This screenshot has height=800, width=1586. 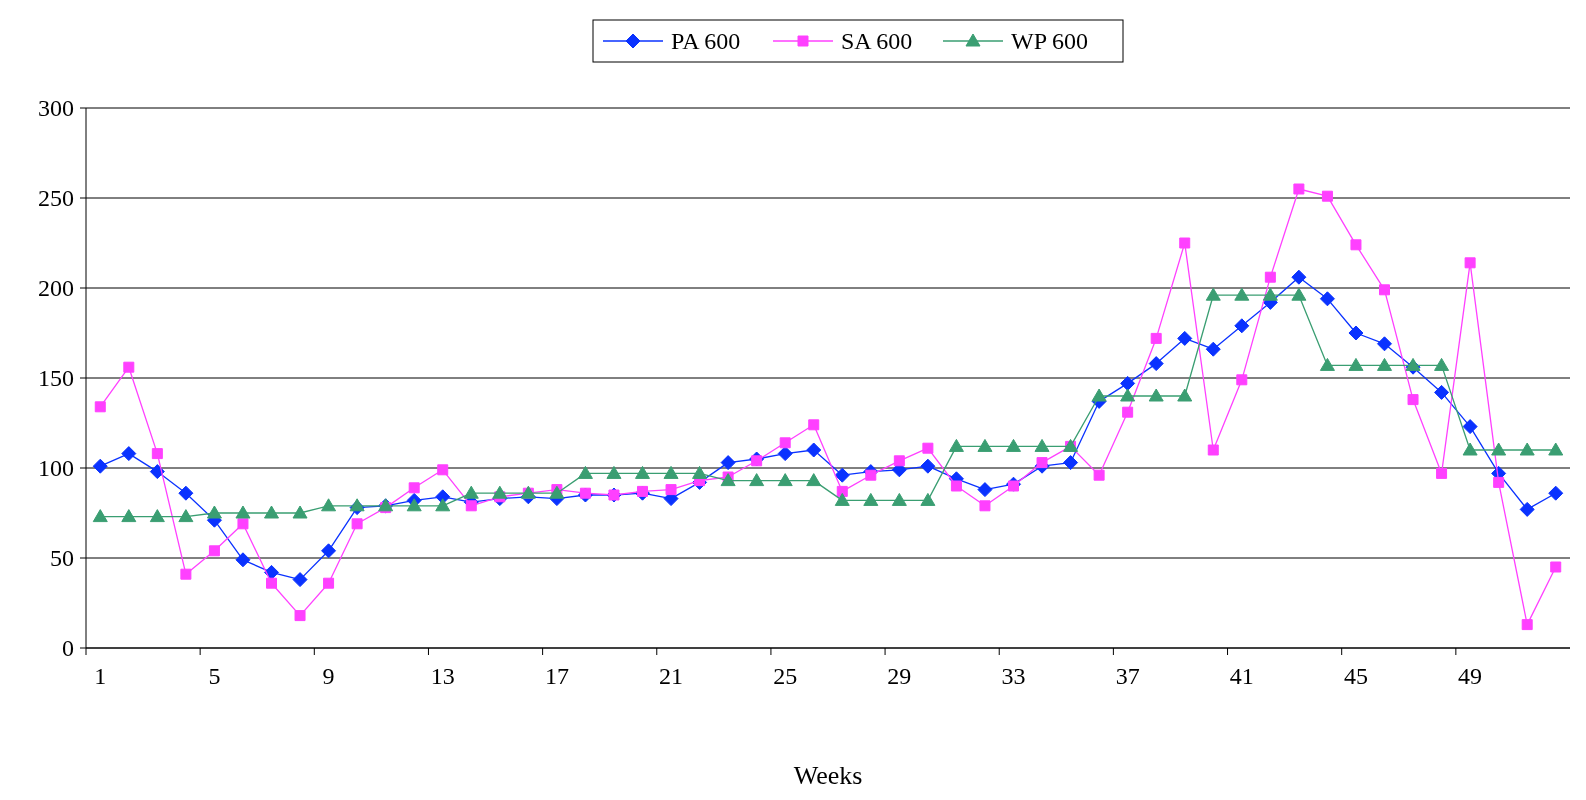 What do you see at coordinates (706, 41) in the screenshot?
I see `legend-label: PA 600` at bounding box center [706, 41].